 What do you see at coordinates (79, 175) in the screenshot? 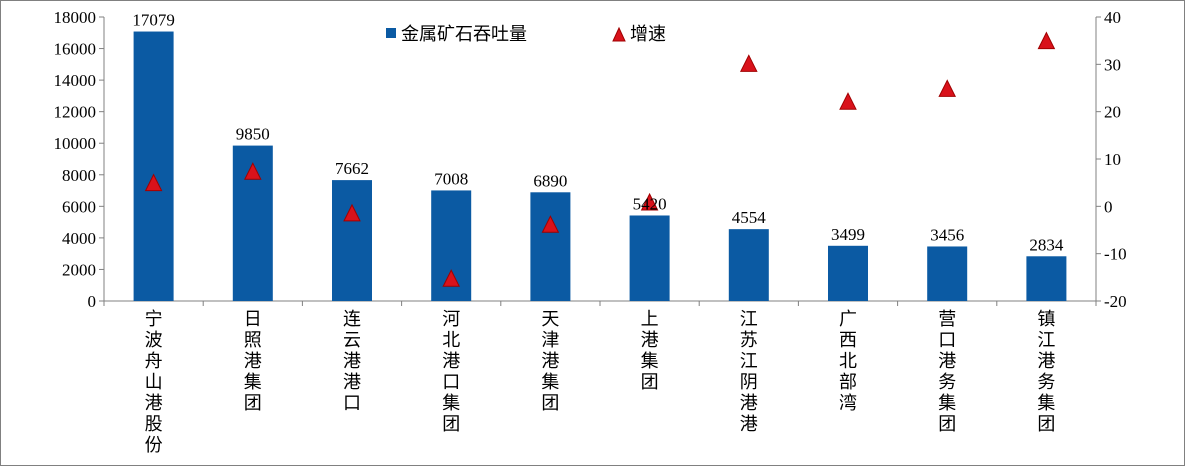
I see `left-tick-label: 8000` at bounding box center [79, 175].